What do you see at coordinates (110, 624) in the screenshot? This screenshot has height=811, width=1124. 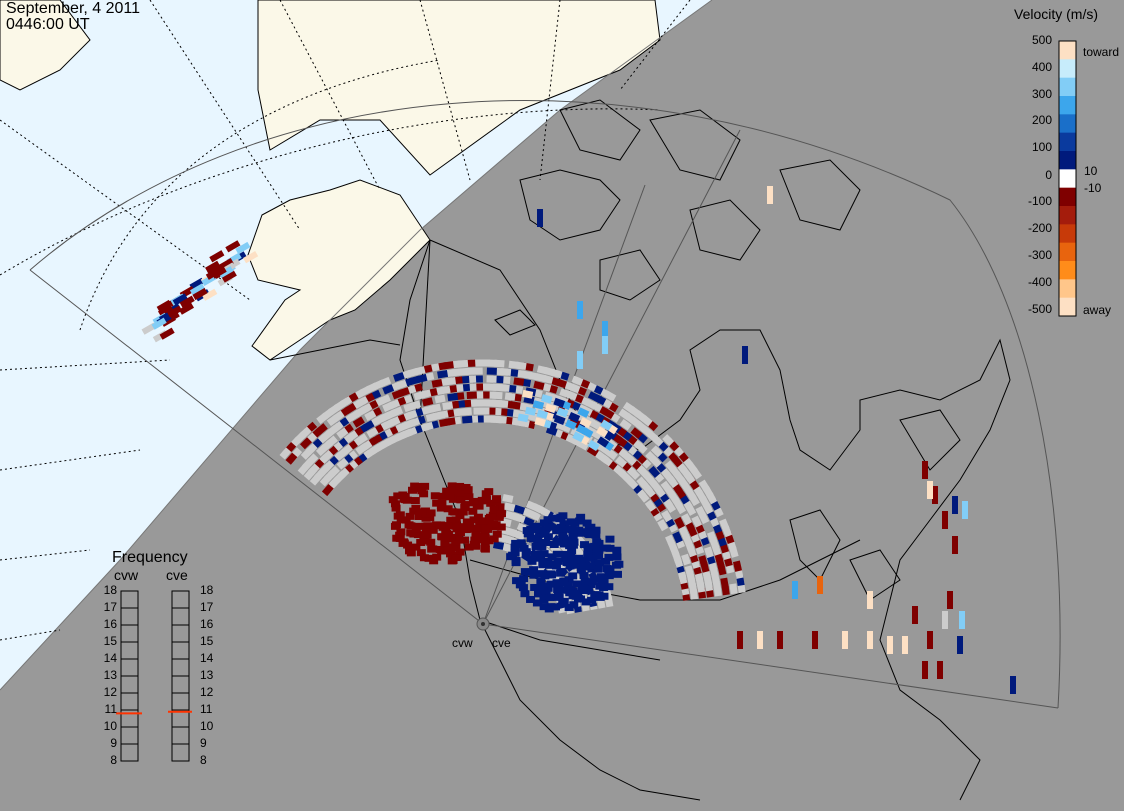 I see `frequency-scale-label: 16` at bounding box center [110, 624].